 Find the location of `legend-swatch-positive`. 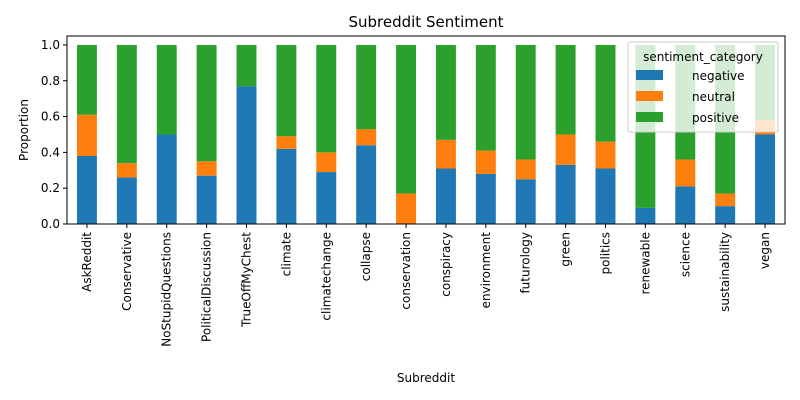

legend-swatch-positive is located at coordinates (649, 117).